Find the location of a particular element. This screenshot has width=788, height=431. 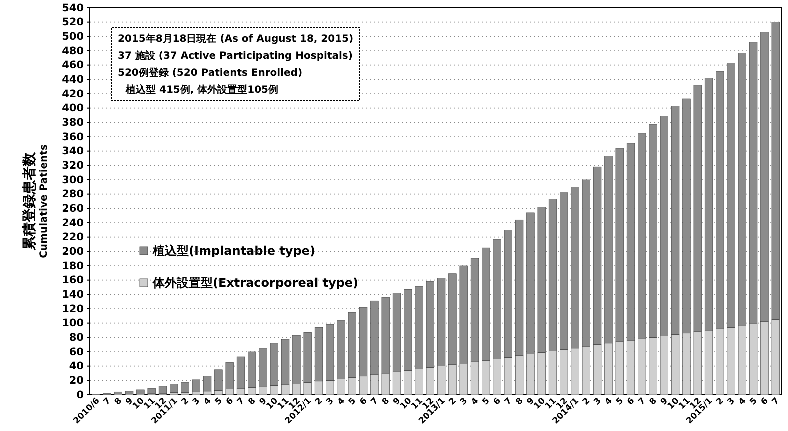

y-tick-label: 520 is located at coordinates (73, 22).